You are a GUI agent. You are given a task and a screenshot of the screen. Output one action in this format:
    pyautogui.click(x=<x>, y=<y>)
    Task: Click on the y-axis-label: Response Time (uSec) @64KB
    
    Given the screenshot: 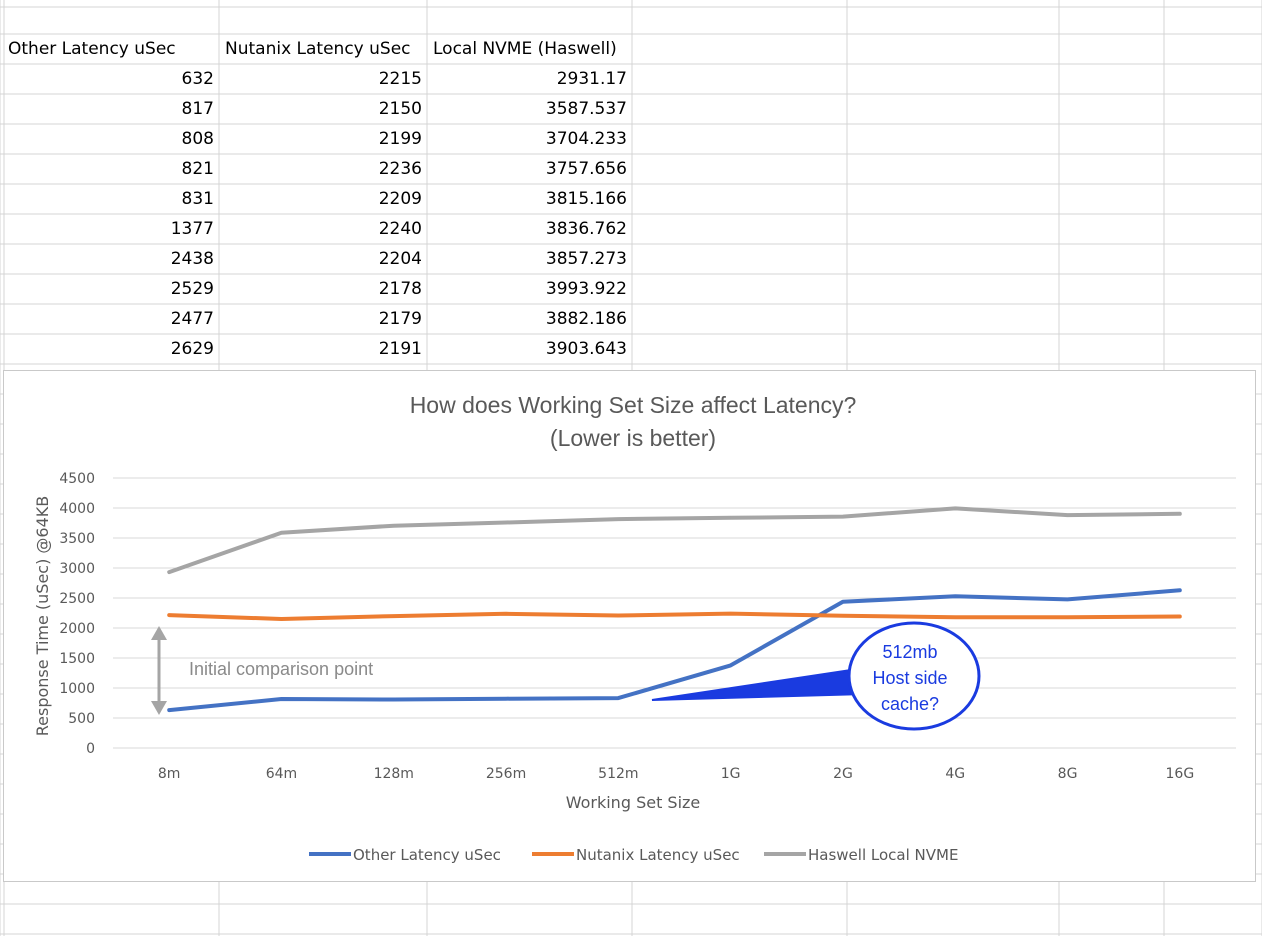 What is the action you would take?
    pyautogui.click(x=42, y=616)
    